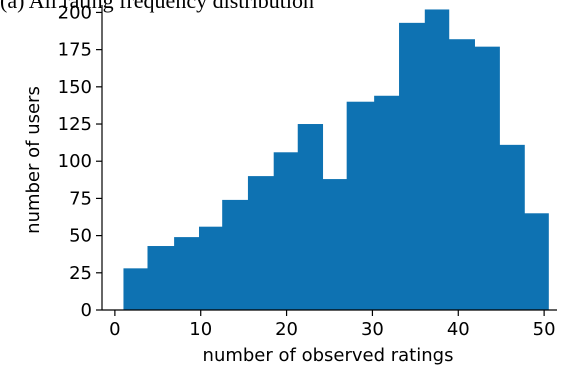 The image size is (568, 369). I want to click on x-tick-label: 20, so click(286, 329).